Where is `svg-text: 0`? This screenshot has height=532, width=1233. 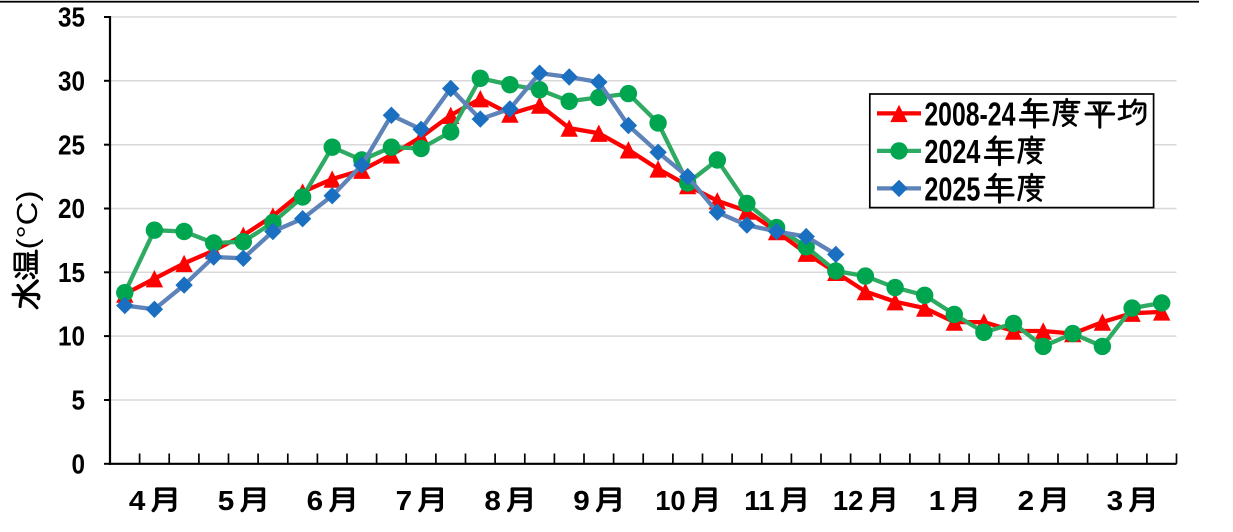 svg-text: 0 is located at coordinates (79, 463).